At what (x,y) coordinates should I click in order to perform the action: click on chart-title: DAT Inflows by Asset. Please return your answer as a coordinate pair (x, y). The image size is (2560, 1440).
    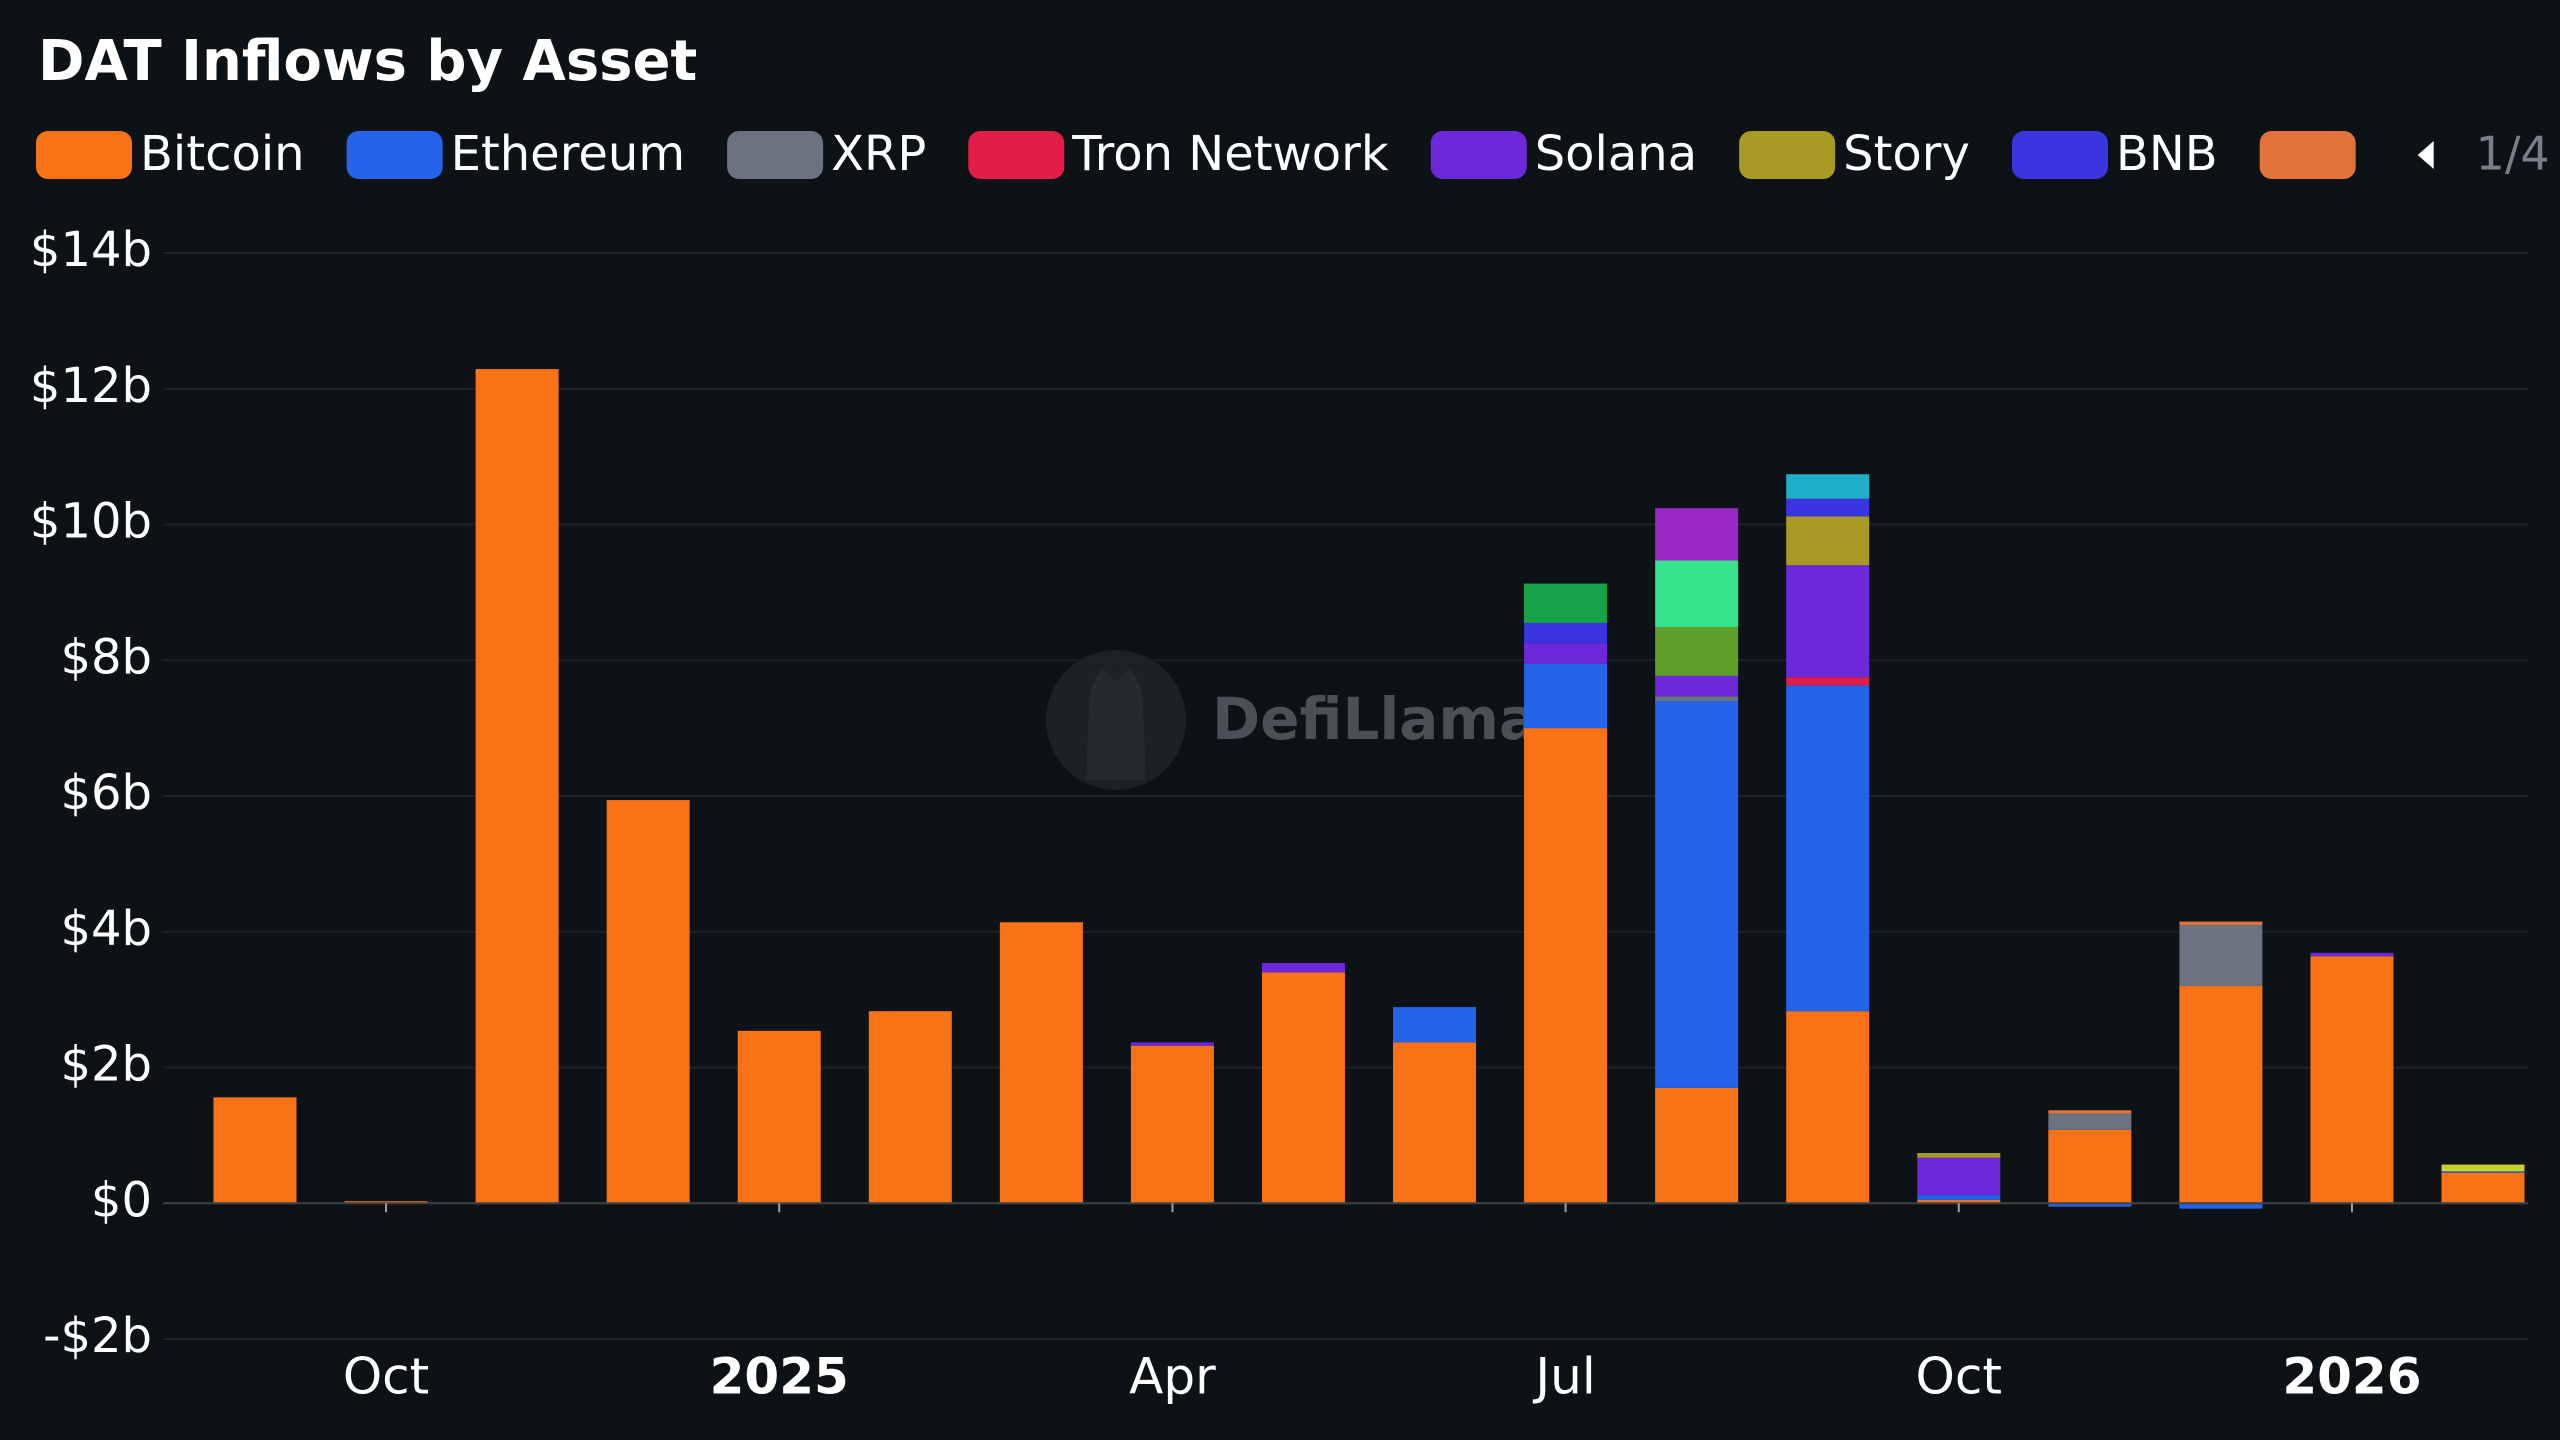
    Looking at the image, I should click on (367, 61).